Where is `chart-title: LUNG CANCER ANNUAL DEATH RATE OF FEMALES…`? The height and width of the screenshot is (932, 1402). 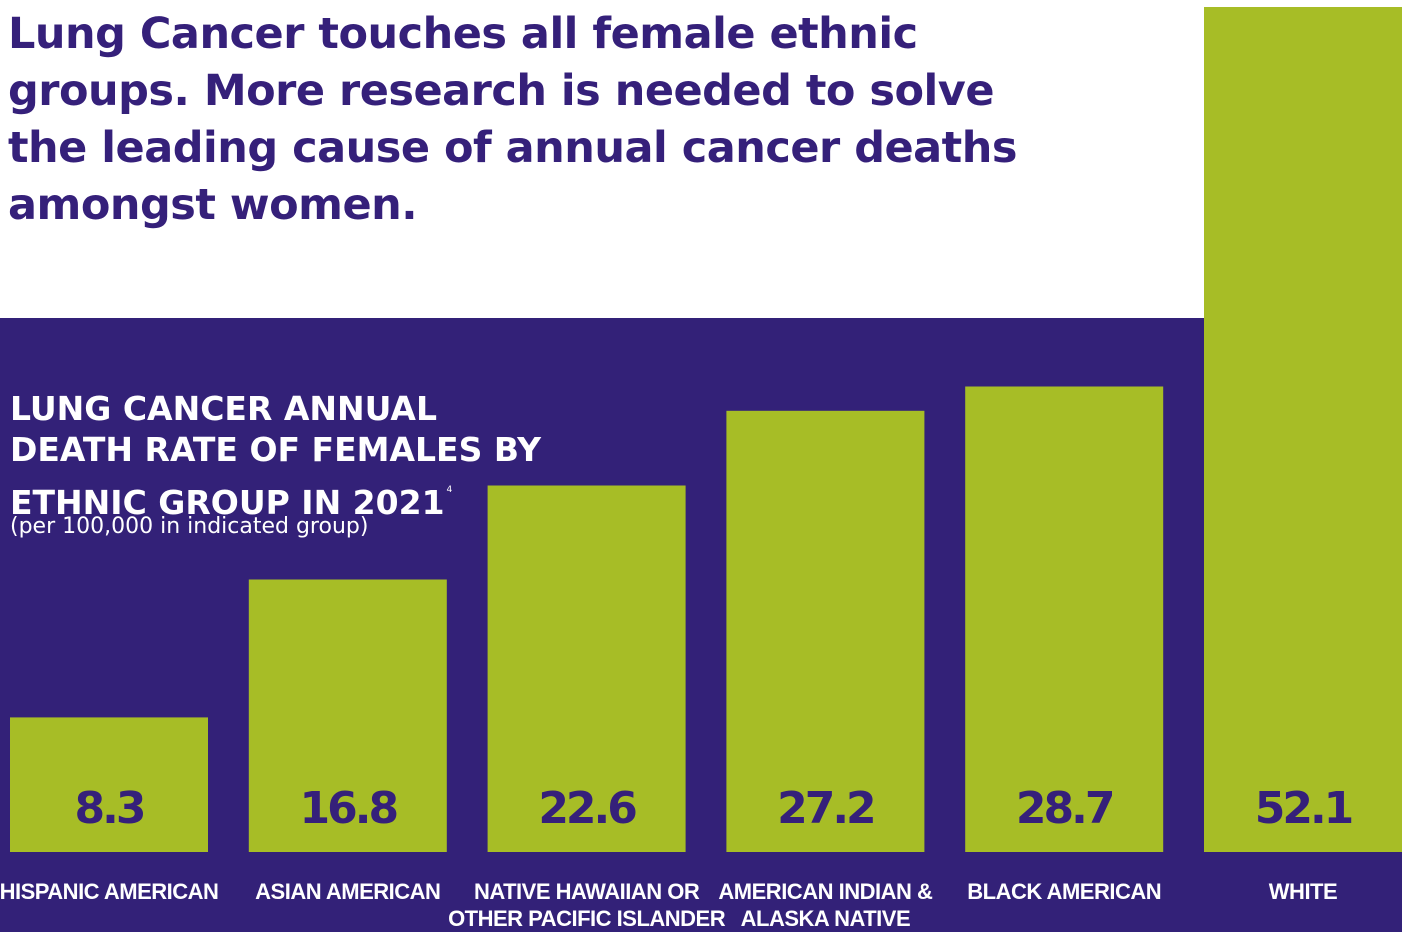 chart-title: LUNG CANCER ANNUAL DEATH RATE OF FEMALES… is located at coordinates (290, 455).